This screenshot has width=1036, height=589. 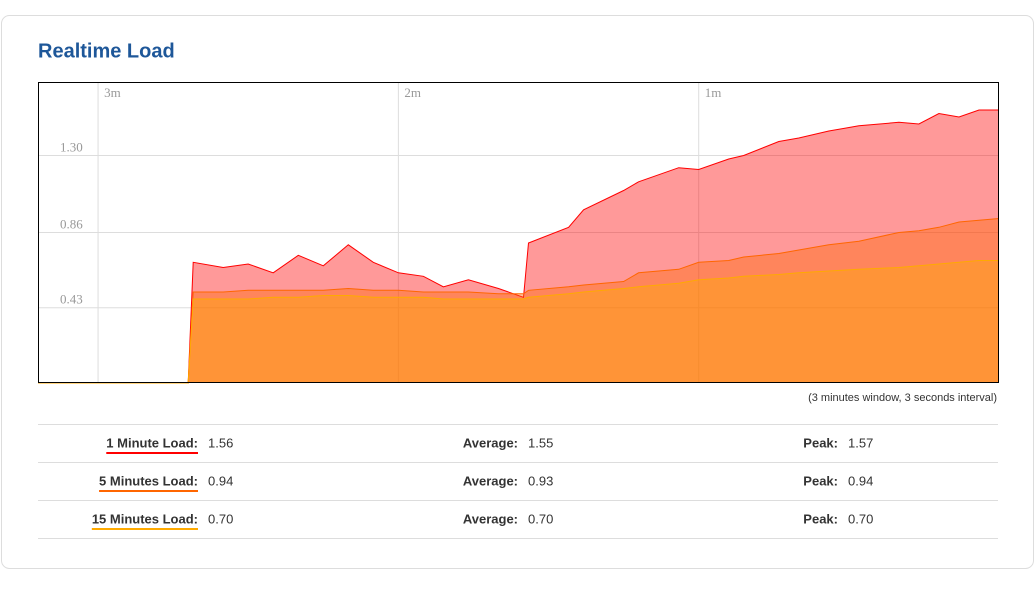 I want to click on legend-label: 5 Minutes Load:, so click(x=148, y=480).